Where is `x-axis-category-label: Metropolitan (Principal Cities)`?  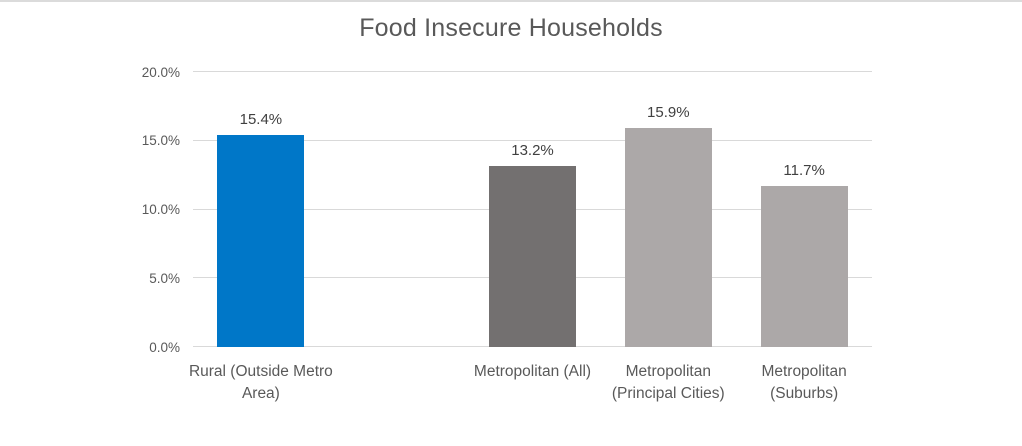
x-axis-category-label: Metropolitan (Principal Cities) is located at coordinates (668, 383).